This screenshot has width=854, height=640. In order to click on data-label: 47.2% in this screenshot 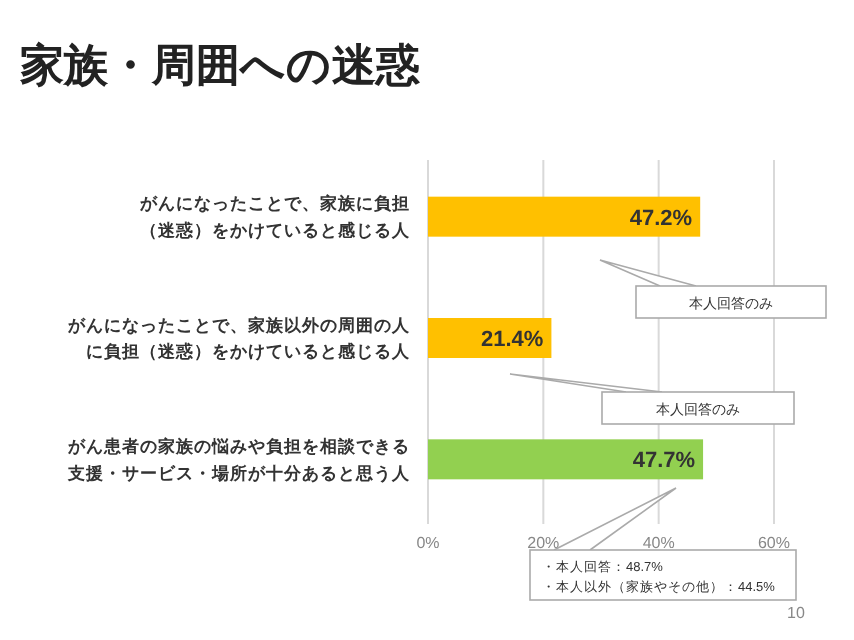, I will do `click(661, 218)`.